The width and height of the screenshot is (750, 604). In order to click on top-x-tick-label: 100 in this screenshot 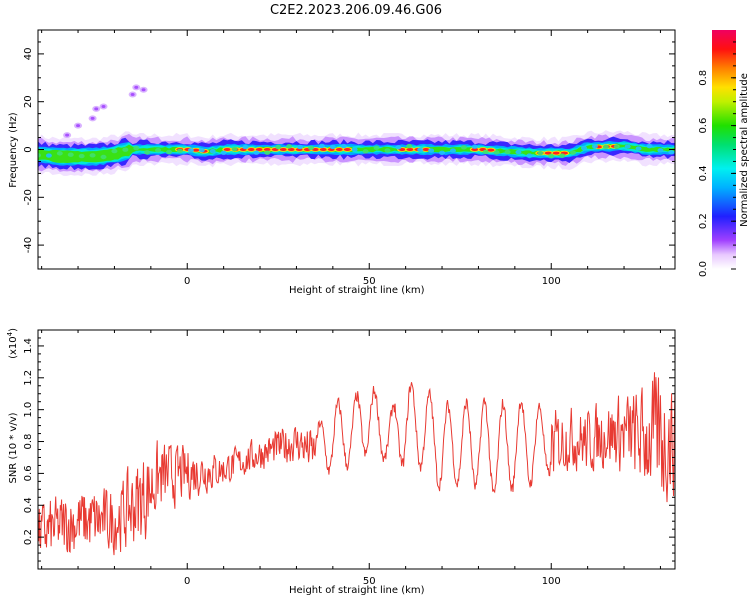, I will do `click(551, 281)`.